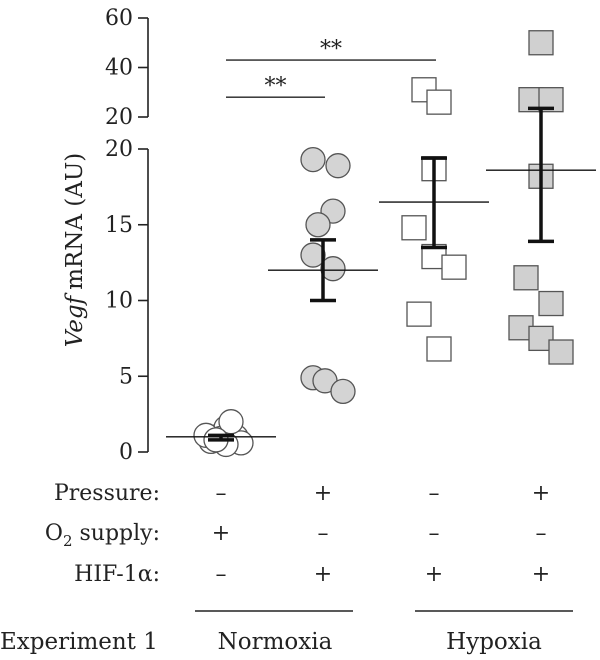 The image size is (600, 660). I want to click on condition-values: – + – + + – – – – + + +, so click(381, 534).